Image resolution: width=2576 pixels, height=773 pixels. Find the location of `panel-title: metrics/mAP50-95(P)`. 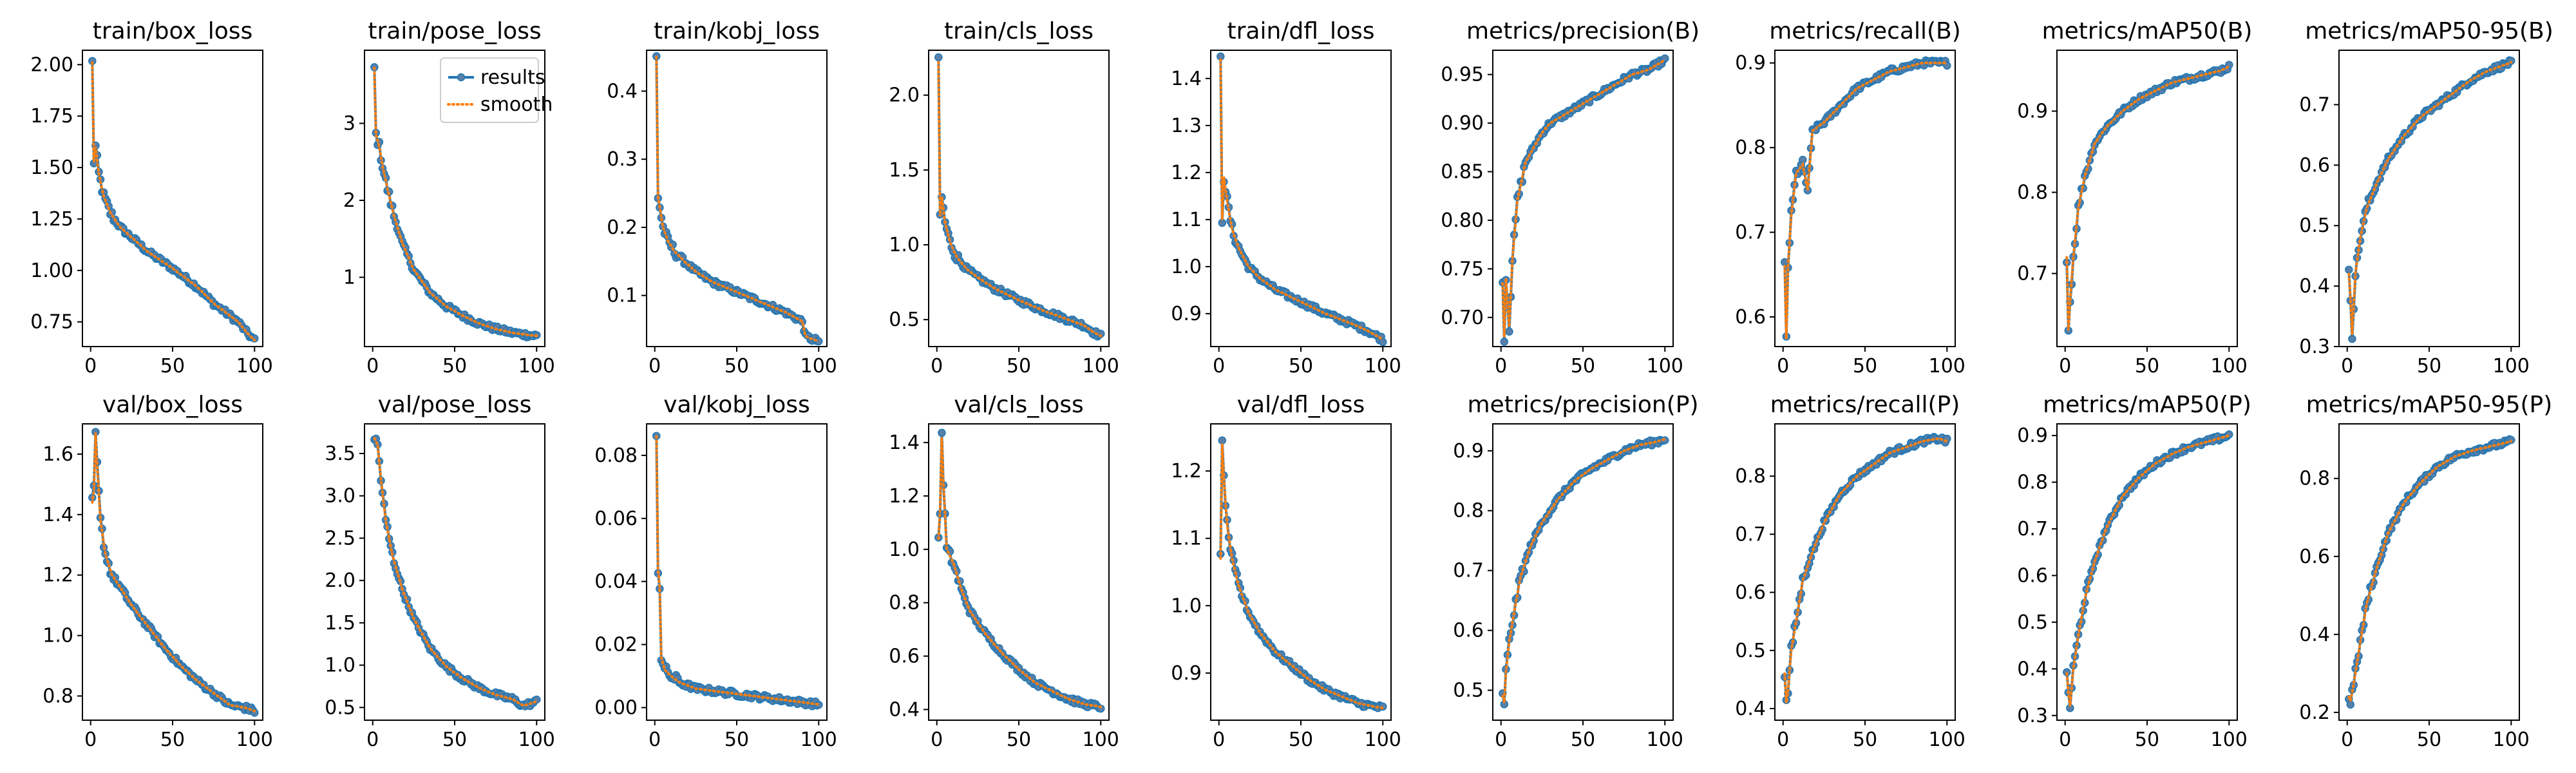

panel-title: metrics/mAP50-95(P) is located at coordinates (2429, 405).